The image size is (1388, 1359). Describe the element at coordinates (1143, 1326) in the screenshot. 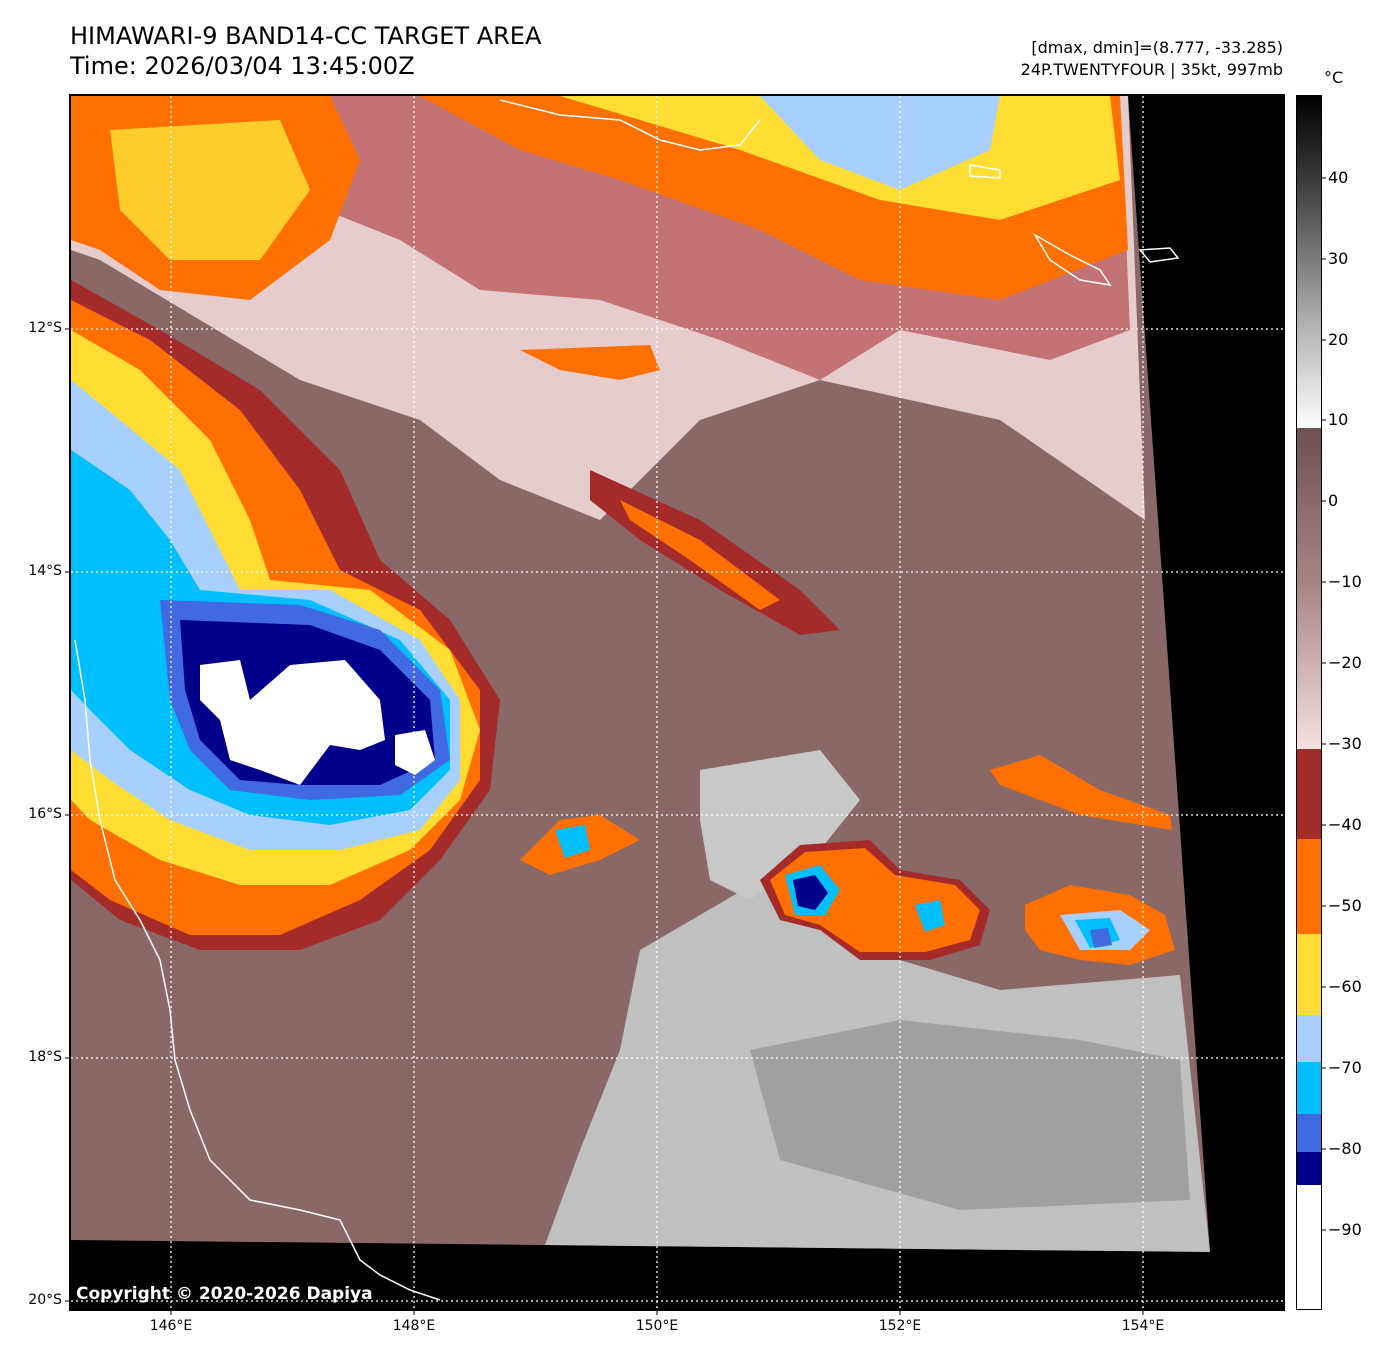

I see `lon-label-154e: 154°E` at that location.